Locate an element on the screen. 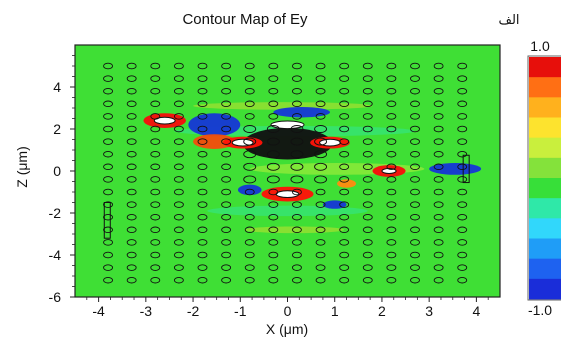 Image resolution: width=561 pixels, height=341 pixels. x-axis-title: X (μm) is located at coordinates (287, 329).